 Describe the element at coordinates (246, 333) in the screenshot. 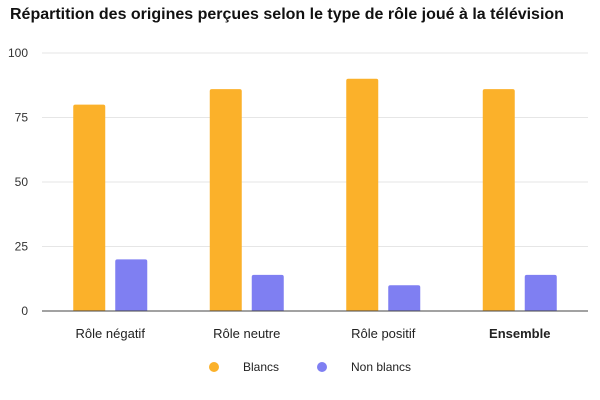

I see `x-tick-label-role-neutre: Rôle neutre` at that location.